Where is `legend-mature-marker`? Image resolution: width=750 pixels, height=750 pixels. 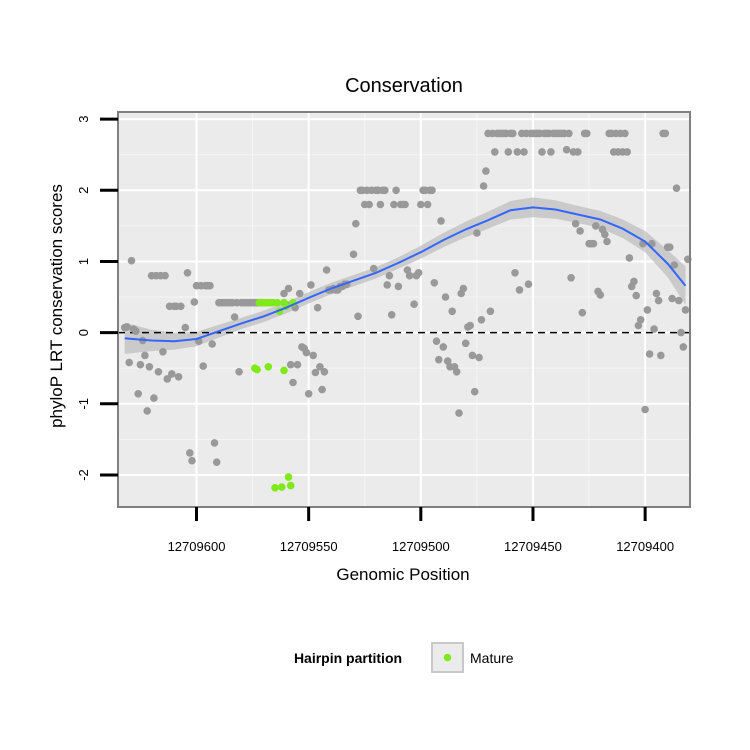 legend-mature-marker is located at coordinates (447, 657).